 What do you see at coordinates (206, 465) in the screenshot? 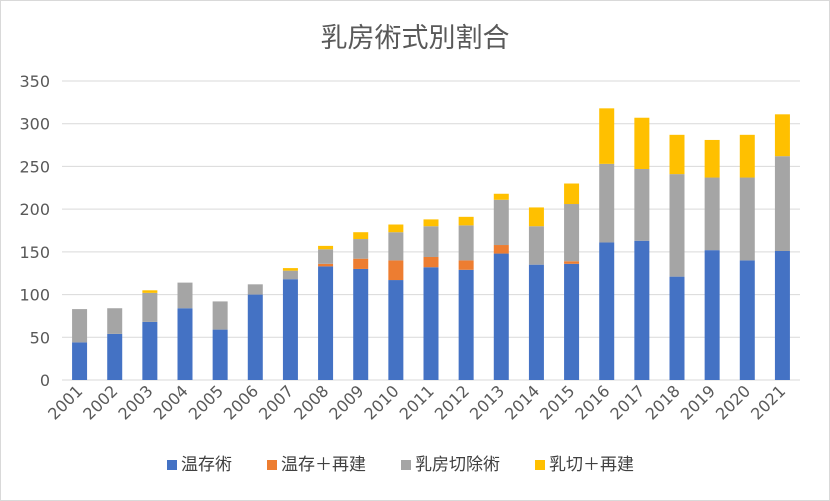
I see `legend-label: 温存術` at bounding box center [206, 465].